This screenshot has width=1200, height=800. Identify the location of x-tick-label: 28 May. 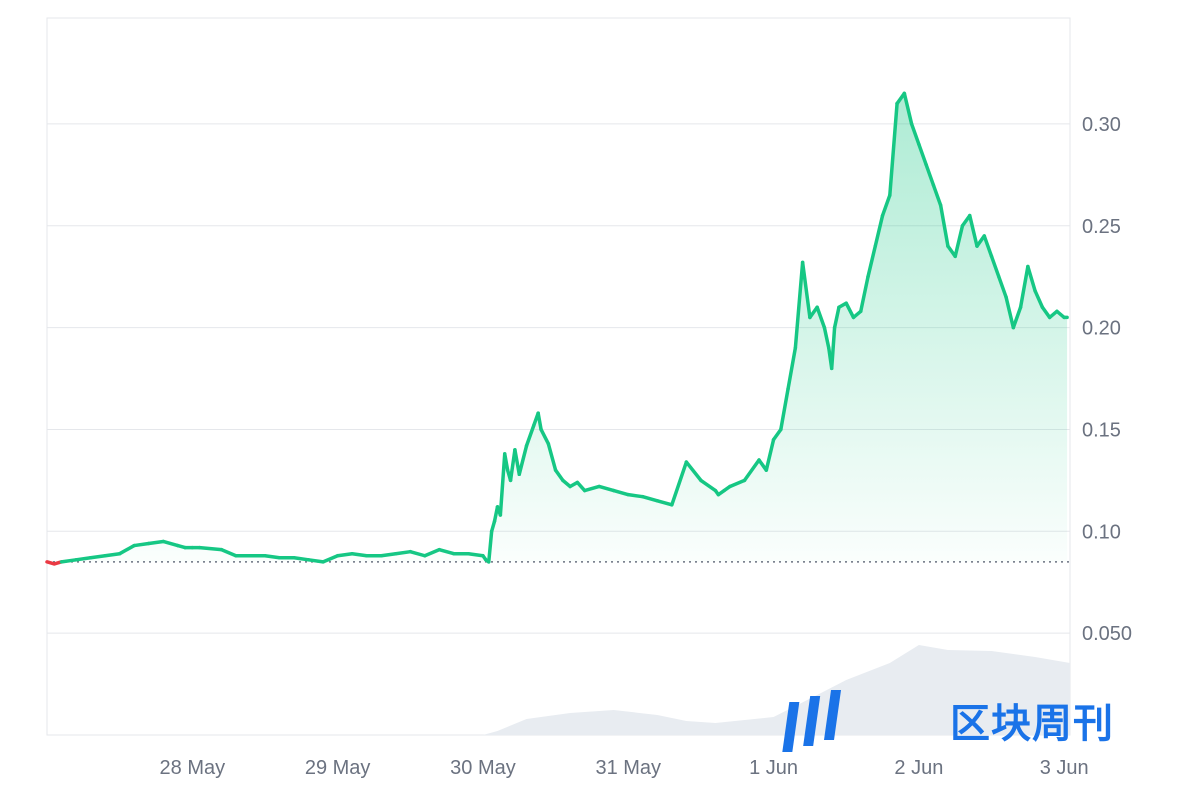
(193, 768).